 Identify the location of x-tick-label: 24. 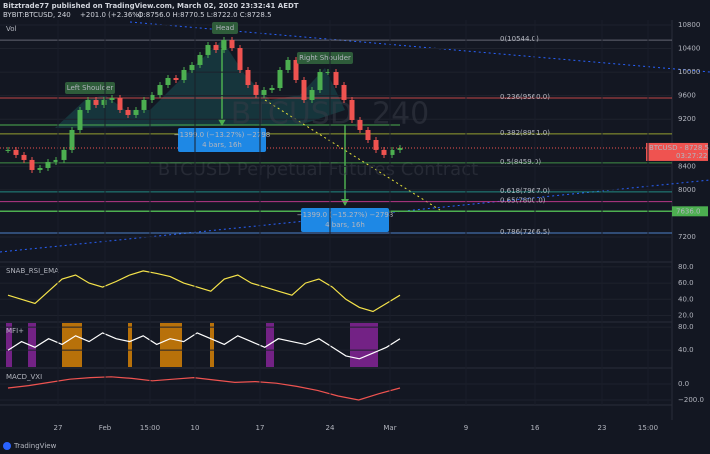
(330, 428).